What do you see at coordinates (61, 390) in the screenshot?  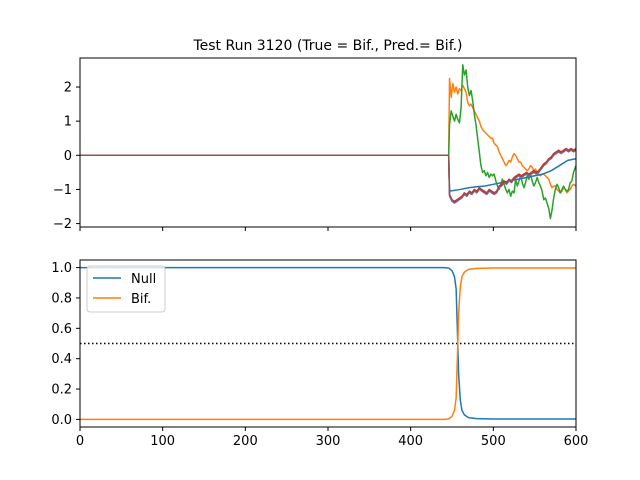 I see `bottom-y-tick-label-1: 0.2` at bounding box center [61, 390].